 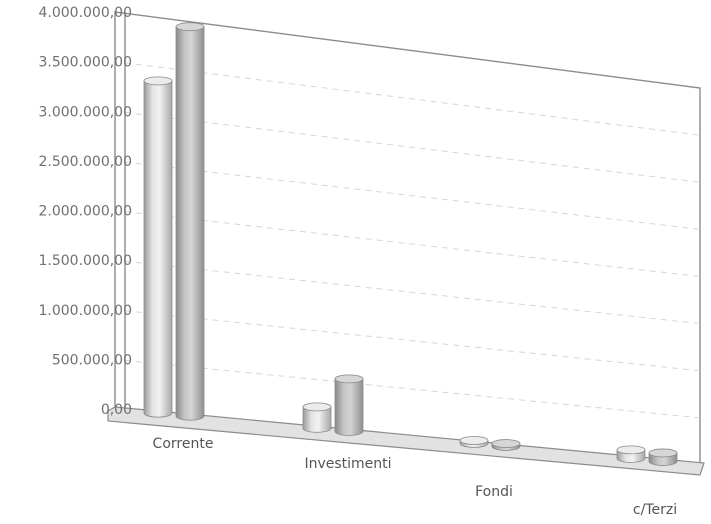 What do you see at coordinates (85, 162) in the screenshot?
I see `y-tick-label: 2.500.000,00` at bounding box center [85, 162].